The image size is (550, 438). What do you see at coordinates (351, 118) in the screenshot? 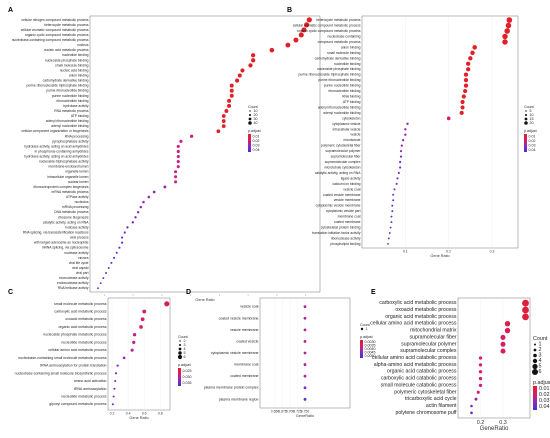
I see `term-label: cytoskeleton` at bounding box center [351, 118].